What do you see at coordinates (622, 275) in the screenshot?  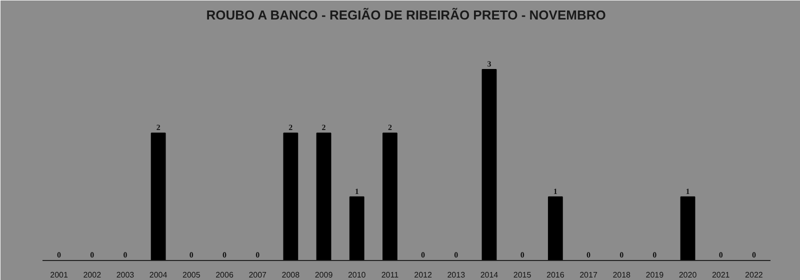 I see `x-tick-label: 2018` at bounding box center [622, 275].